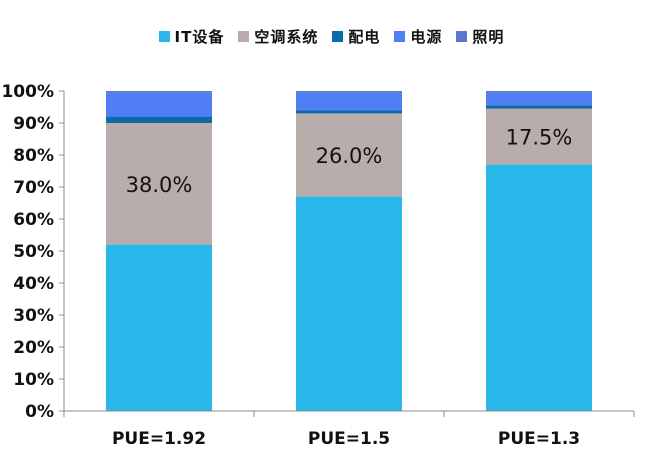  I want to click on y-tick-label: 60%, so click(33, 220).